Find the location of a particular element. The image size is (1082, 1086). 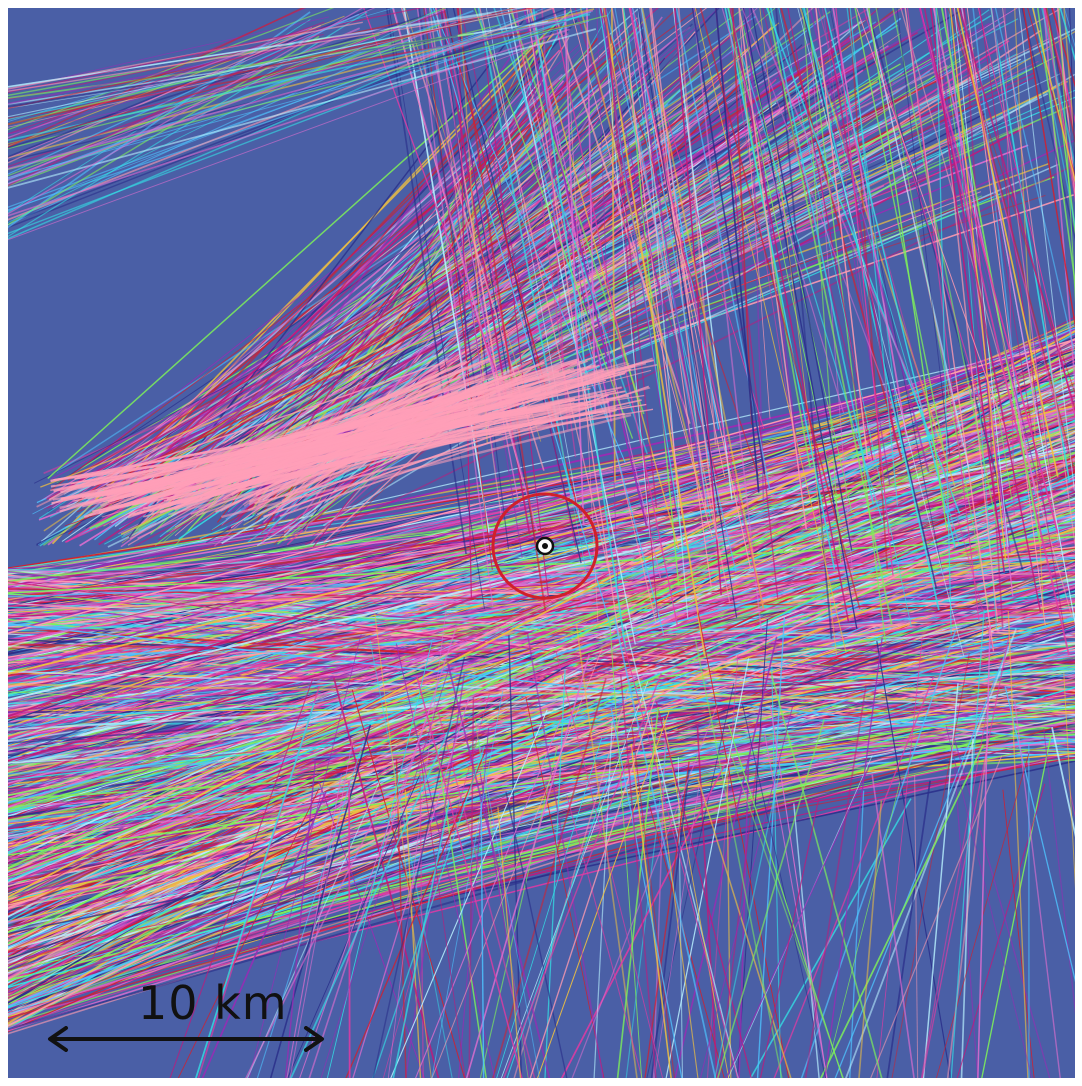

exclusion-ring is located at coordinates (545, 546).